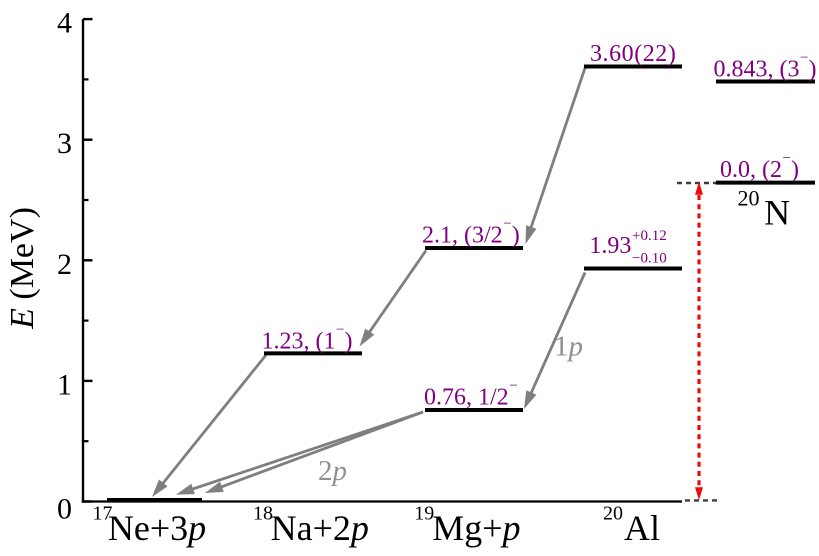  Describe the element at coordinates (64, 143) in the screenshot. I see `svg-text: 3` at that location.